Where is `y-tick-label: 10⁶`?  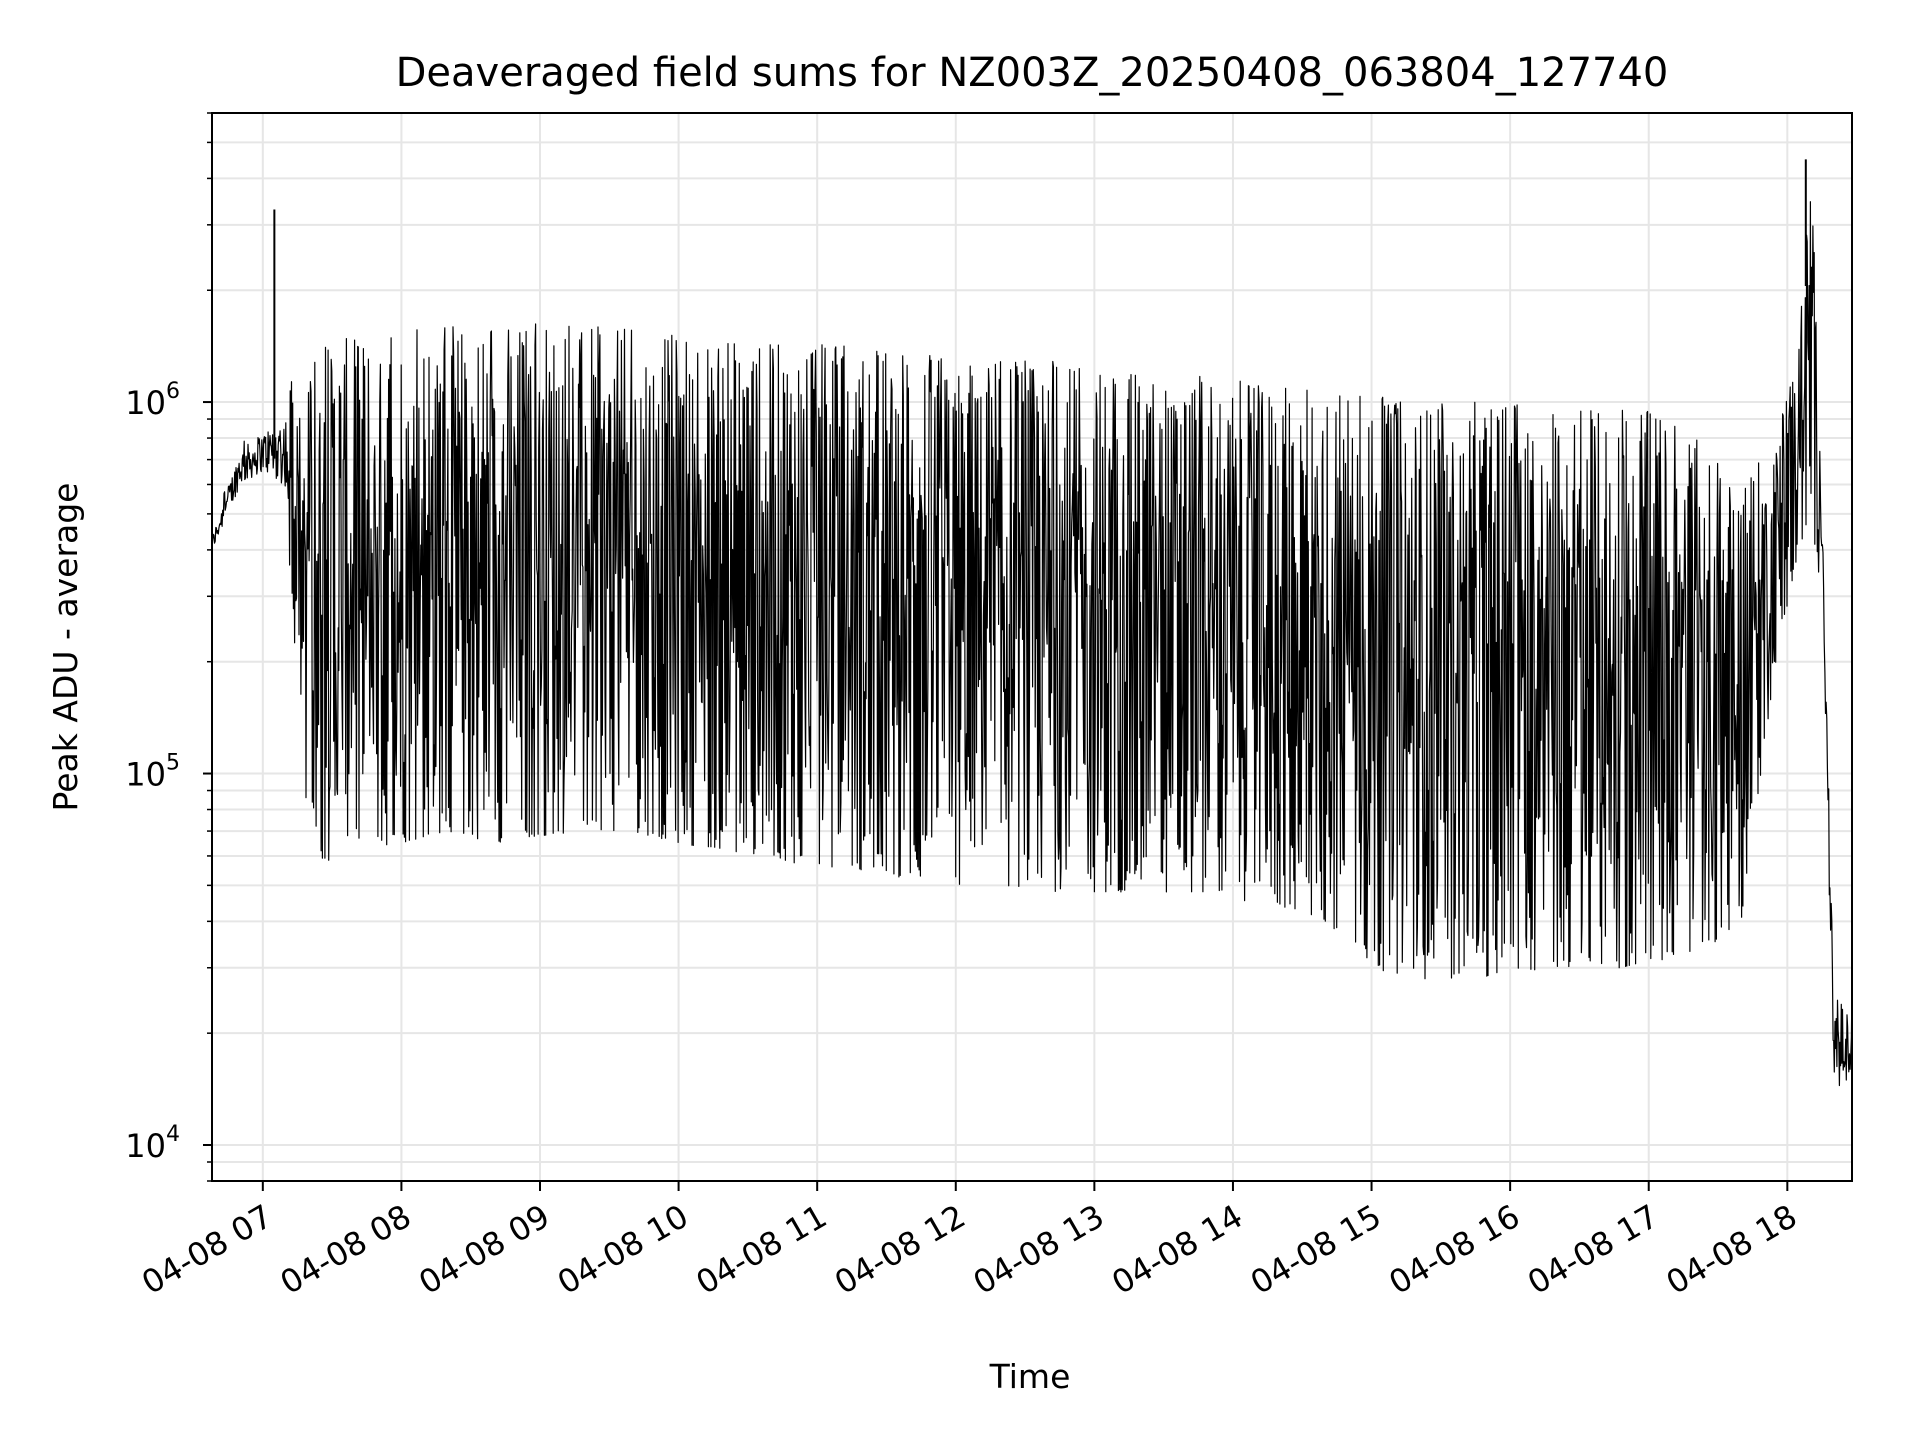 y-tick-label: 10⁶ is located at coordinates (152, 400).